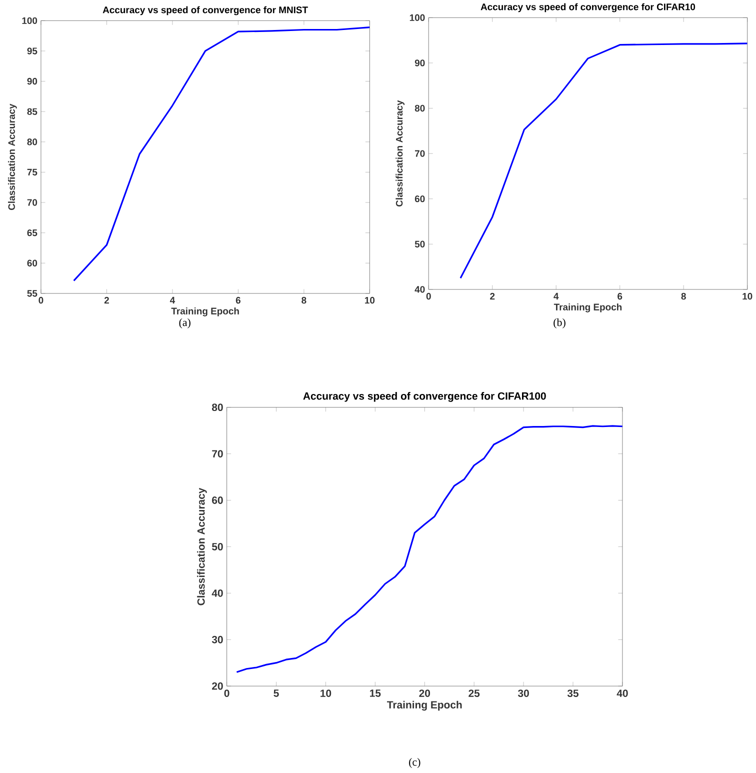 The width and height of the screenshot is (756, 773). Describe the element at coordinates (588, 7) in the screenshot. I see `chart-title: Accuracy vs speed of convergence for CIFAR10` at that location.